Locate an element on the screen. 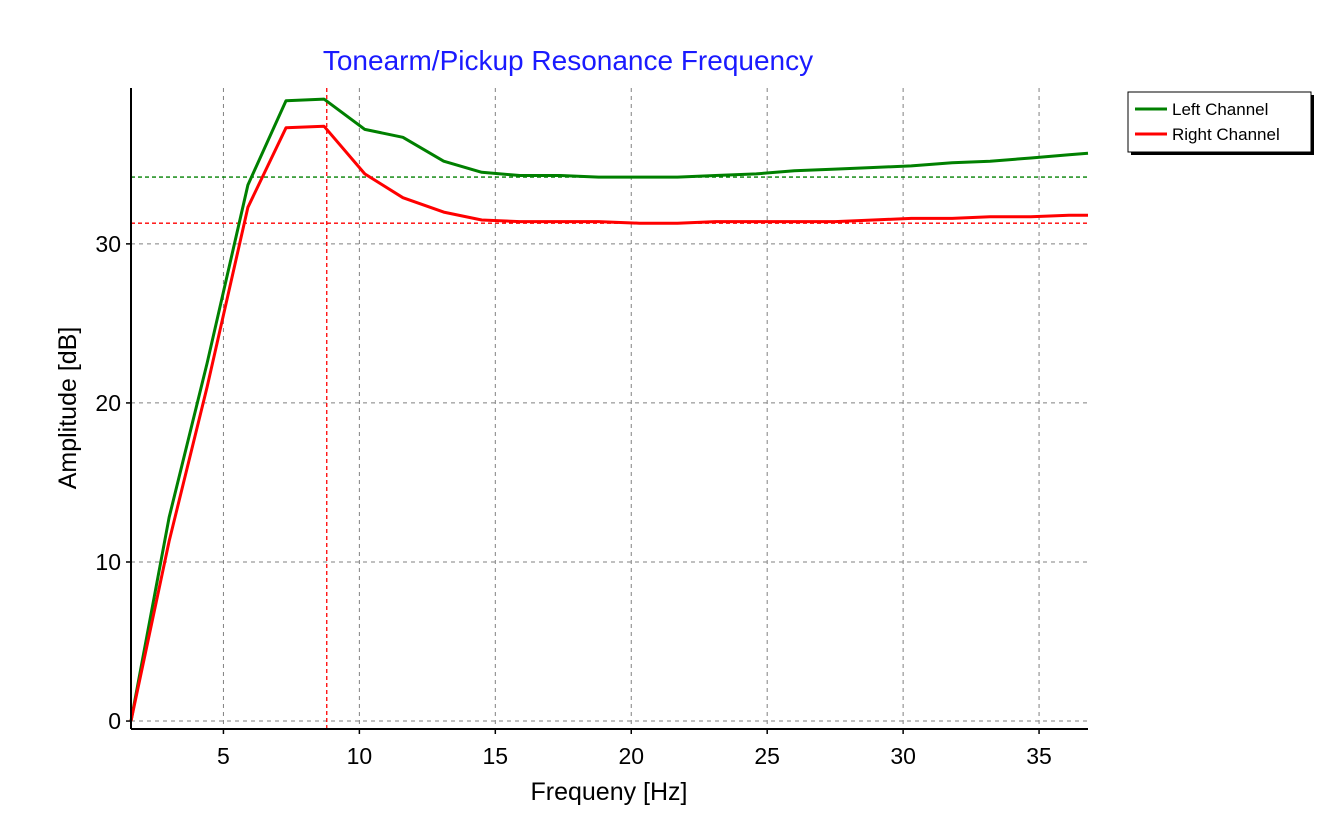  y-tick-label-20: 20 is located at coordinates (108, 403).